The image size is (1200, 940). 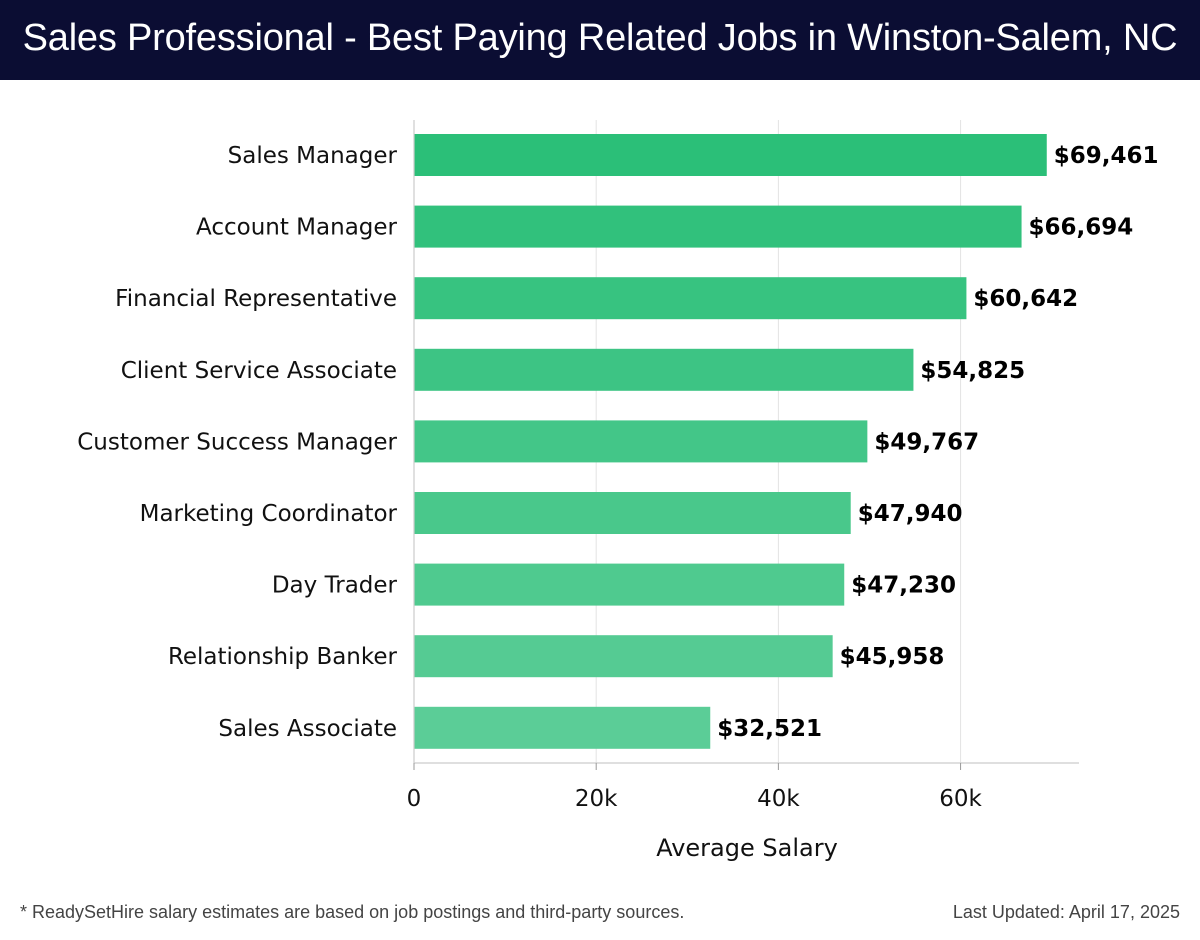 What do you see at coordinates (313, 156) in the screenshot?
I see `category-label: Sales Manager` at bounding box center [313, 156].